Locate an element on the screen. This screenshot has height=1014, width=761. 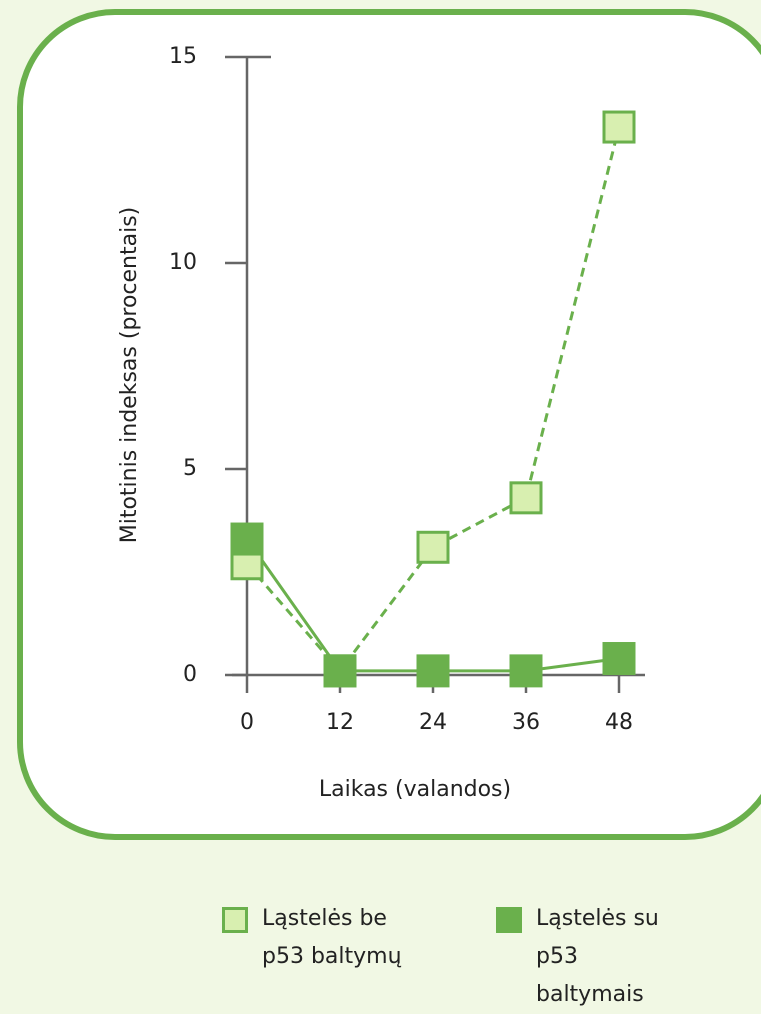
y-tick-label: 10 is located at coordinates (183, 262).